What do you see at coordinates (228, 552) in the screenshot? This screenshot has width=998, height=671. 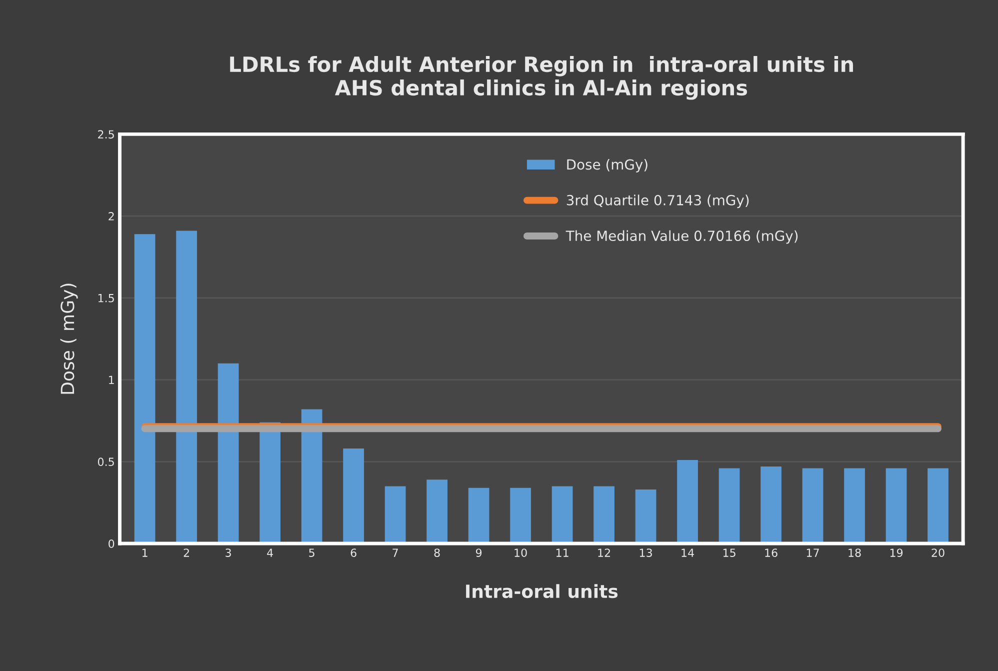 I see `x-tick-label: 3` at bounding box center [228, 552].